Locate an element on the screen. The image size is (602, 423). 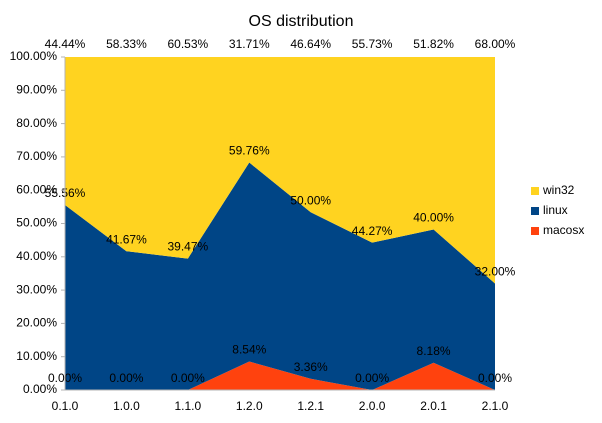
x-tick-label: 2.0.1 is located at coordinates (433, 406).